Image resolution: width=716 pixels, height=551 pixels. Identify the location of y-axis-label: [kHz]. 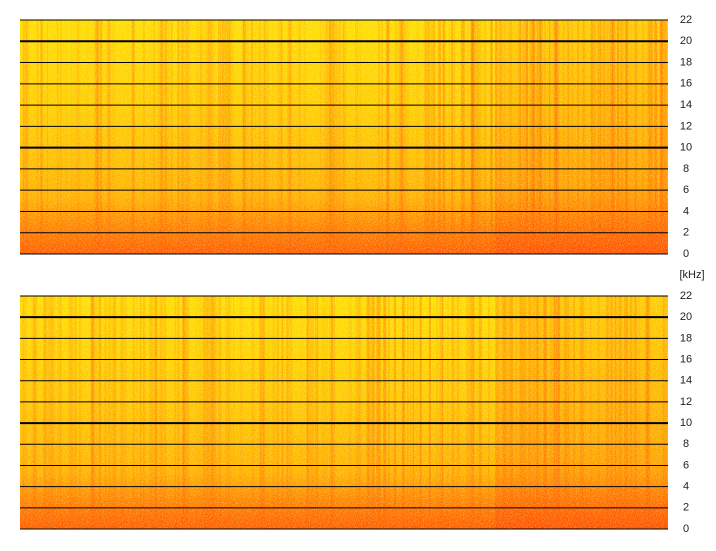
(691, 275).